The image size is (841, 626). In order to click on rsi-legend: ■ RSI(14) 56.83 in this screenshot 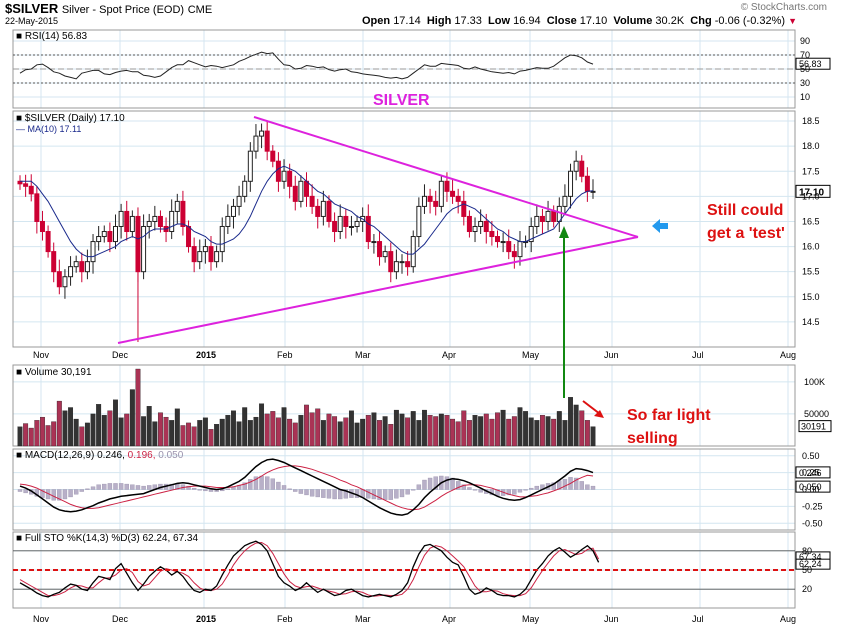, I will do `click(52, 36)`.